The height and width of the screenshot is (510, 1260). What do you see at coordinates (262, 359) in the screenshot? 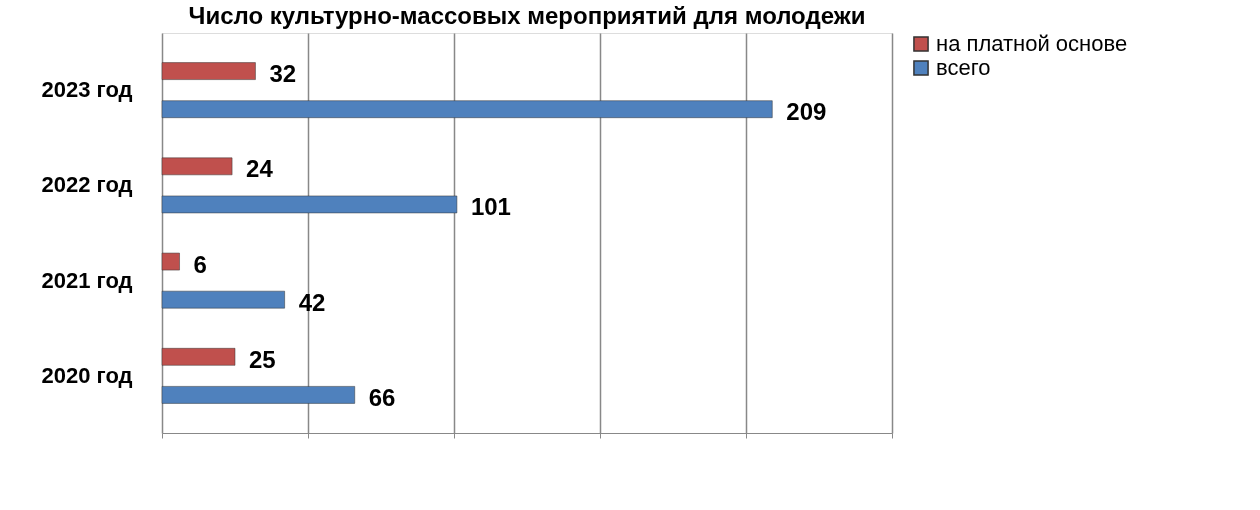
I see `data-label: 25` at bounding box center [262, 359].